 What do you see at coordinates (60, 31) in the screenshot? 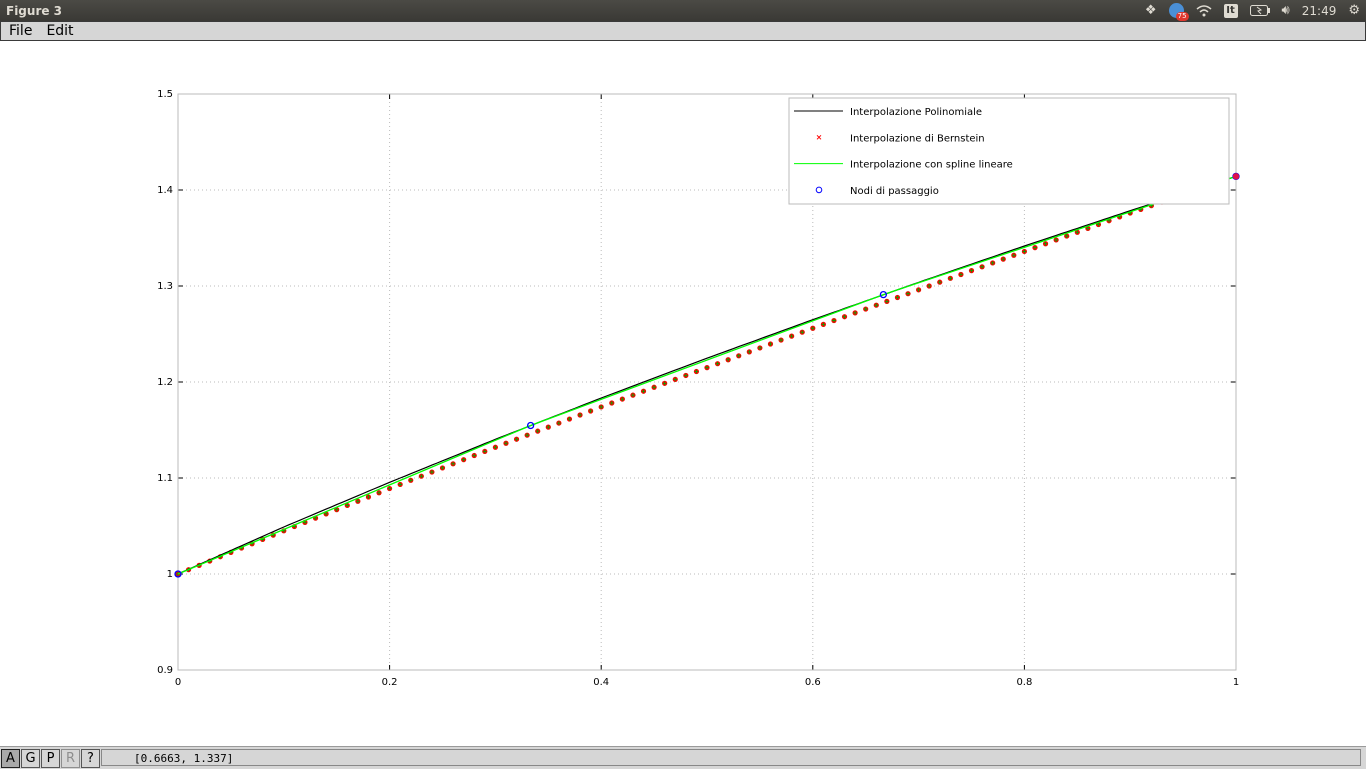
I see `menu-edit: Edit` at bounding box center [60, 31].